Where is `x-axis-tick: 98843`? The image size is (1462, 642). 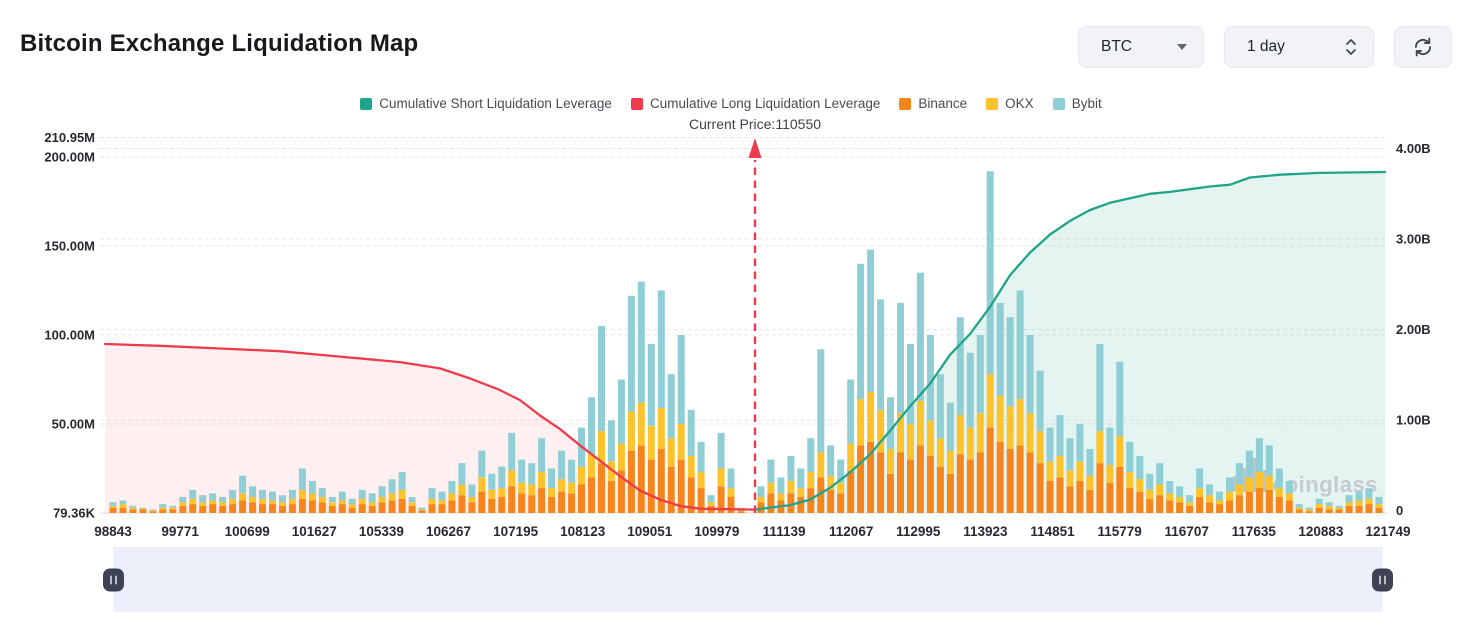 x-axis-tick: 98843 is located at coordinates (113, 531).